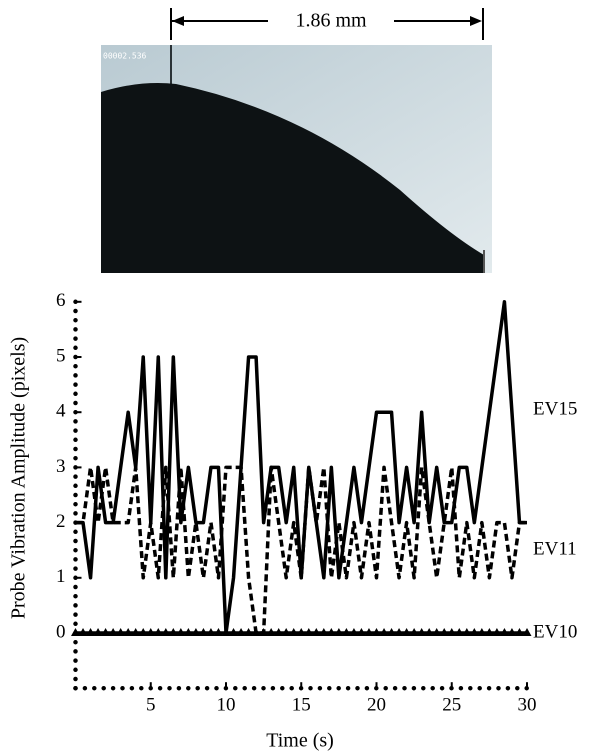 This screenshot has height=756, width=595. Describe the element at coordinates (376, 705) in the screenshot. I see `x-tick-label: 20` at that location.